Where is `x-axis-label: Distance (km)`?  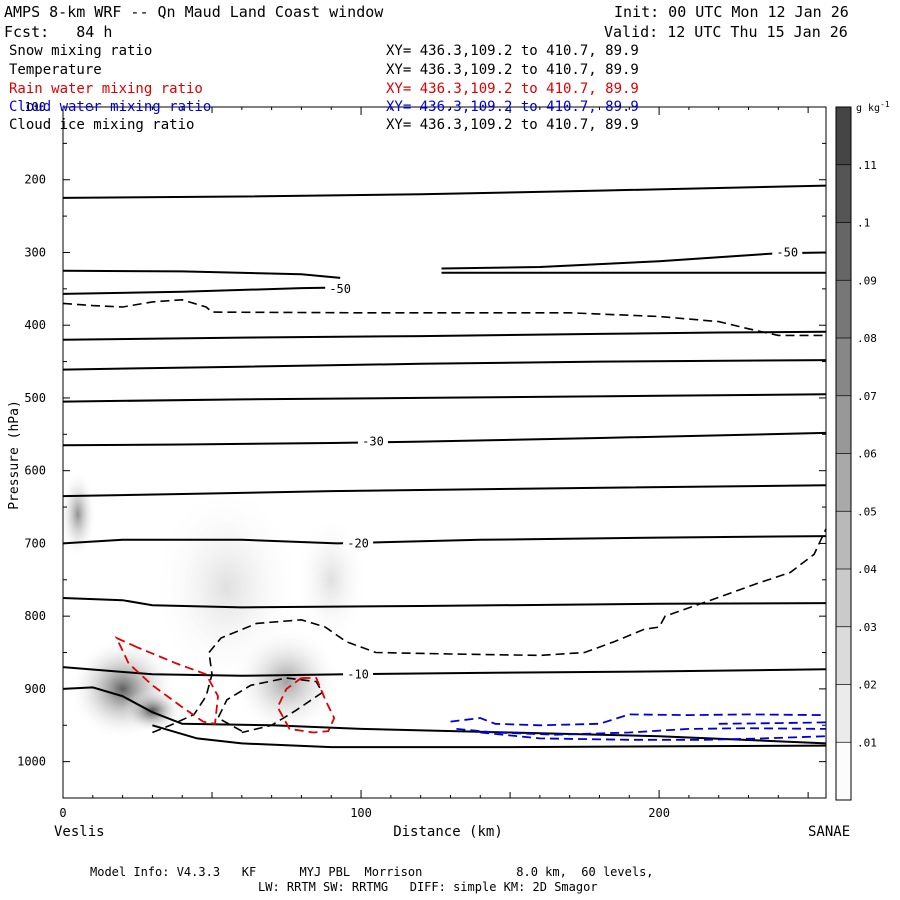
x-axis-label: Distance (km) is located at coordinates (448, 832).